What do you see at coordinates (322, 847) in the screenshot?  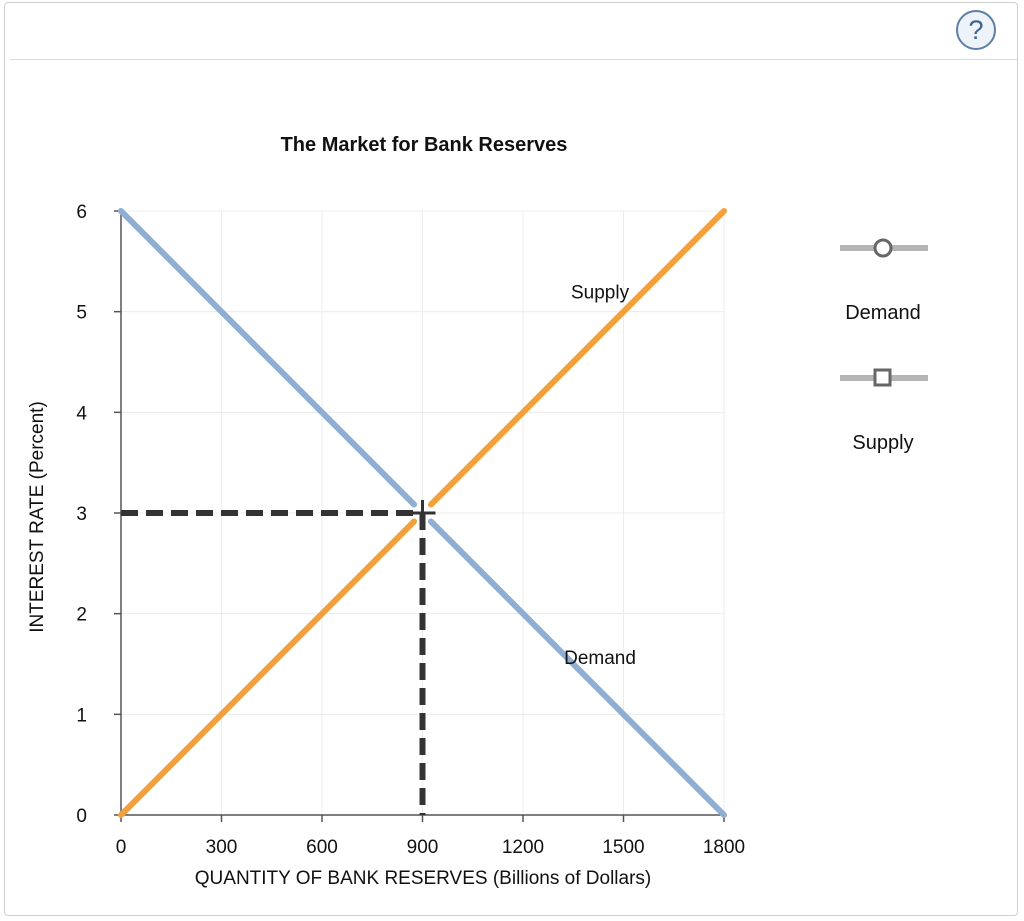 I see `x-tick-label: 600` at bounding box center [322, 847].